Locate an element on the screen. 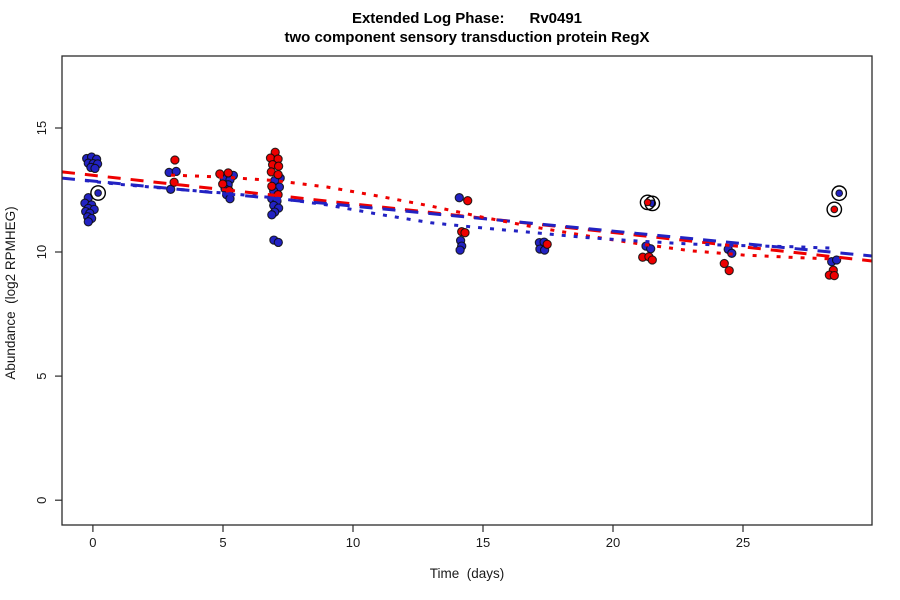 The width and height of the screenshot is (900, 600). circled-points-layer is located at coordinates (469, 201).